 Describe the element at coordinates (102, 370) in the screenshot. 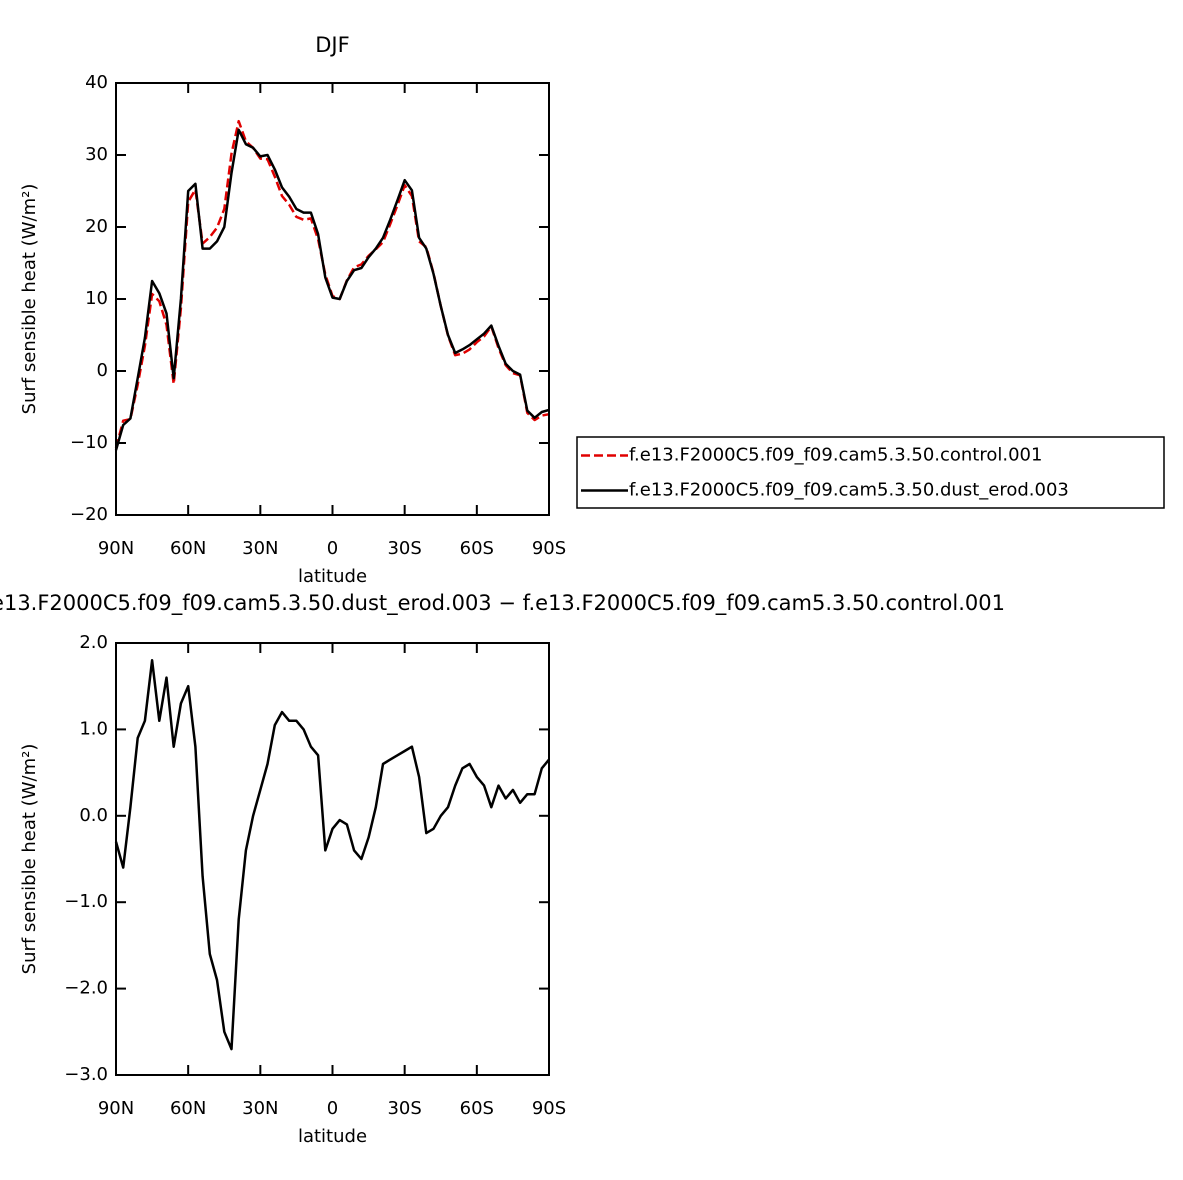

I see `y-tick-label: 0` at that location.